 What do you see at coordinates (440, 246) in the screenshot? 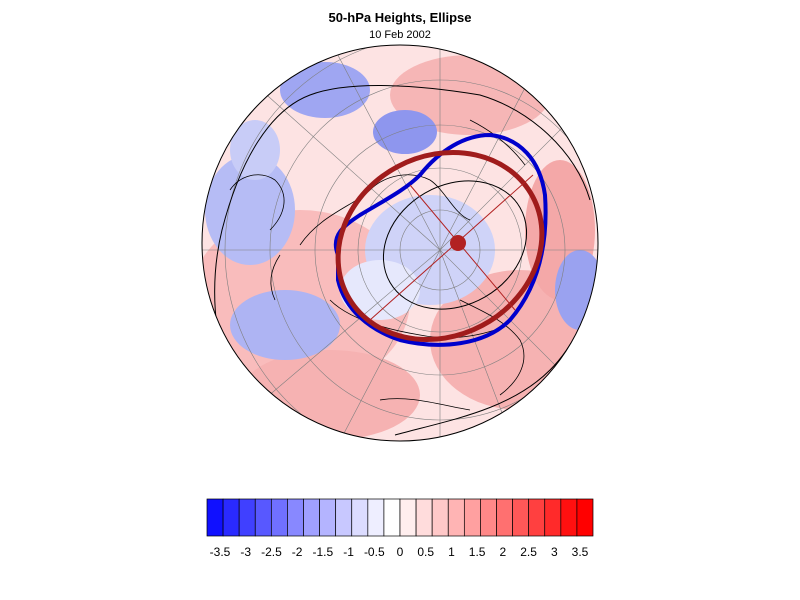
I see `fitted-ellipse` at bounding box center [440, 246].